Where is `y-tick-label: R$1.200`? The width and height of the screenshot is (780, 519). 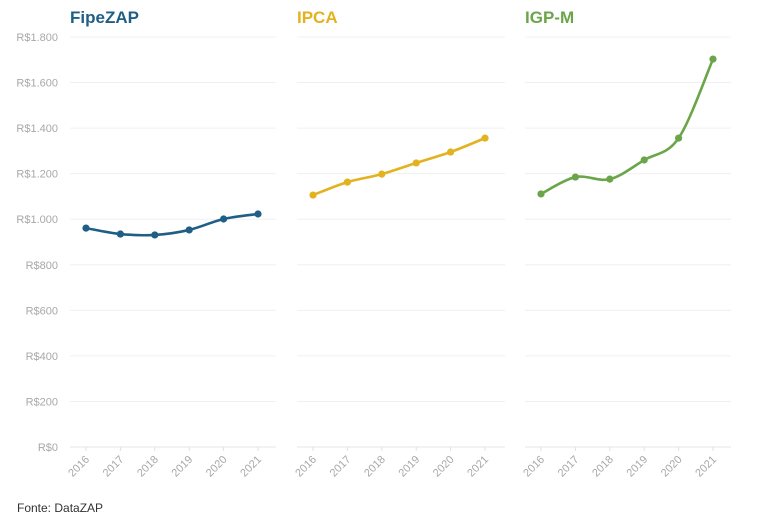
y-tick-label: R$1.200 is located at coordinates (37, 175).